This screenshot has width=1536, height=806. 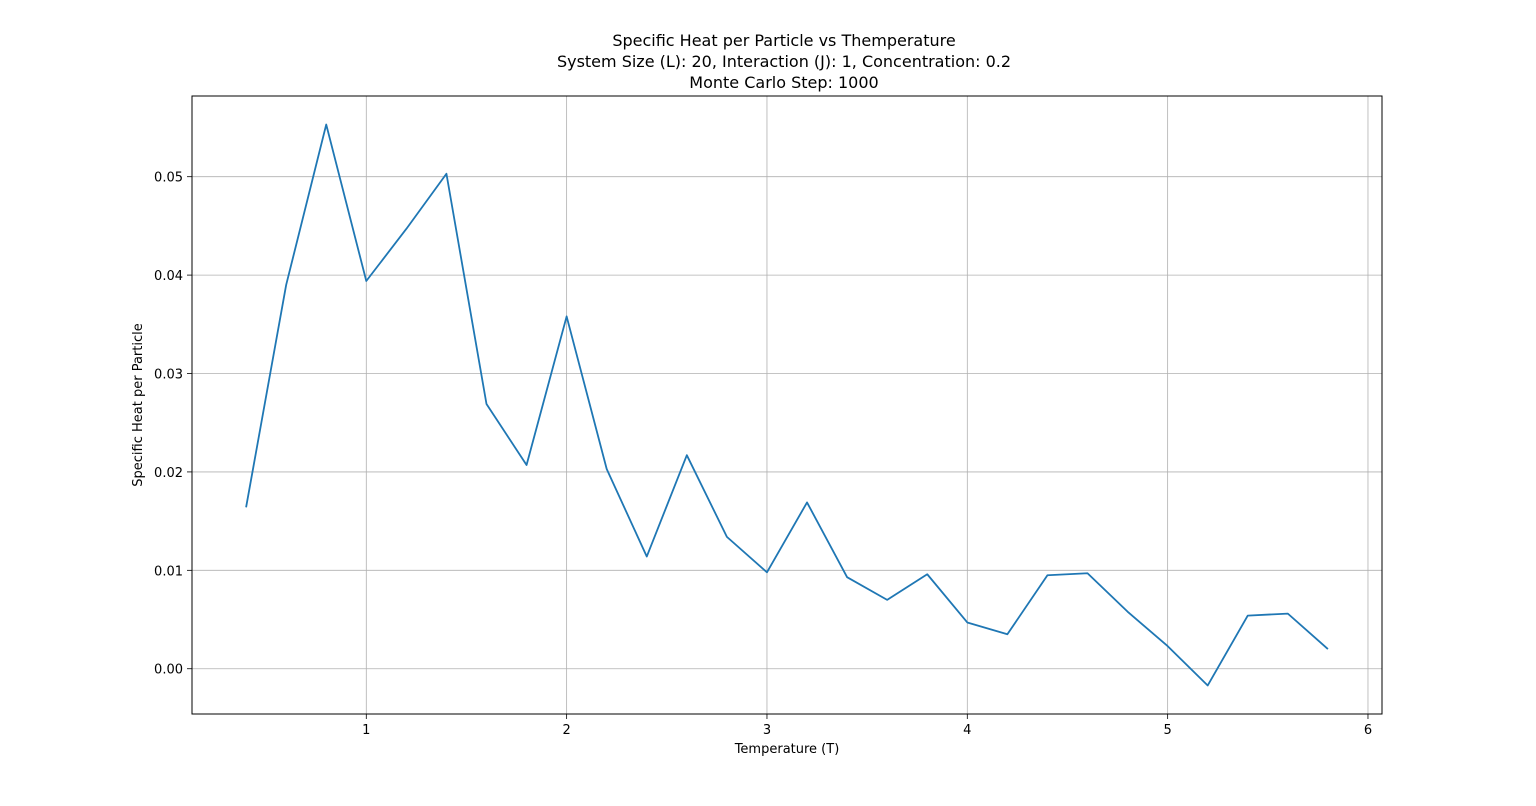 I want to click on y-tick-label: 0.04, so click(x=168, y=276).